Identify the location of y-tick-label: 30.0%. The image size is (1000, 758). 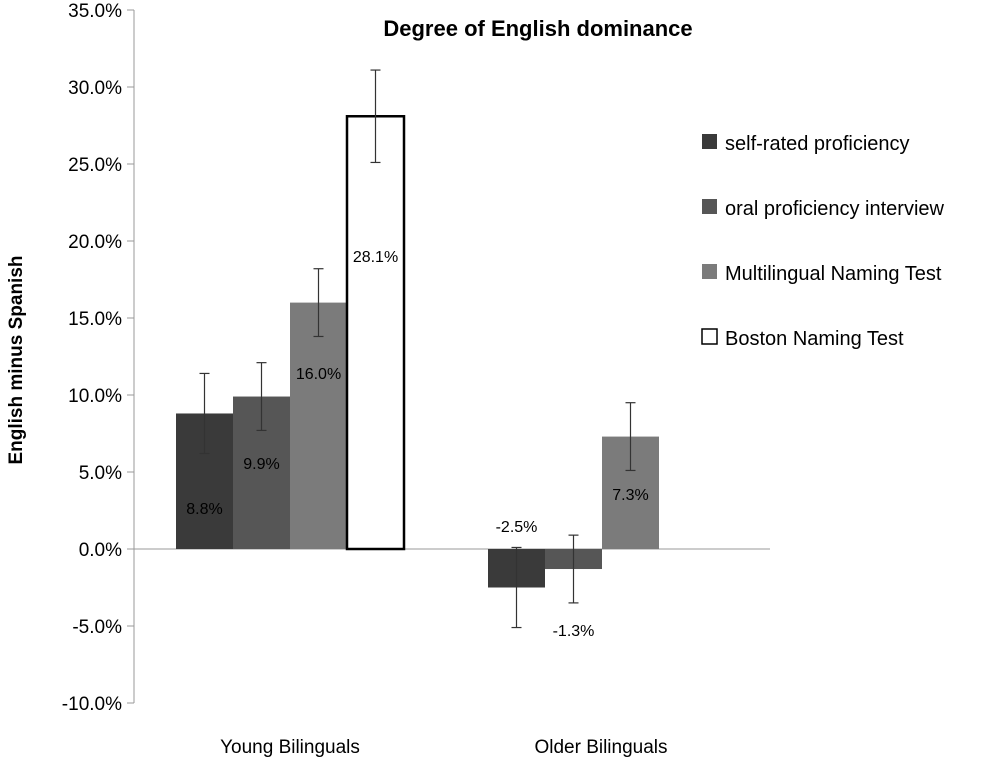
(95, 88).